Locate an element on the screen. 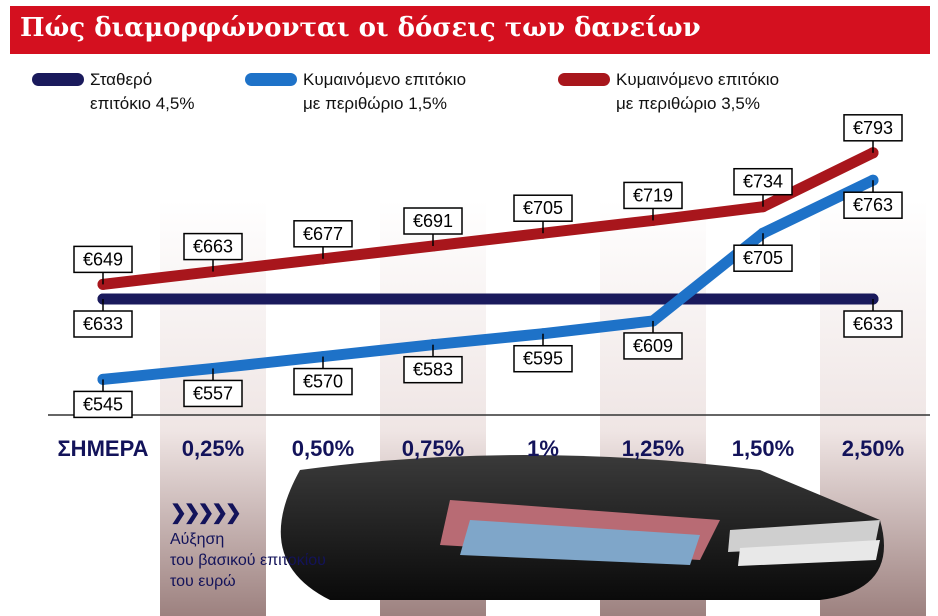 The image size is (938, 616). legend-label-variable-1-5-line2: με περιθώριο 1,5% is located at coordinates (375, 103).